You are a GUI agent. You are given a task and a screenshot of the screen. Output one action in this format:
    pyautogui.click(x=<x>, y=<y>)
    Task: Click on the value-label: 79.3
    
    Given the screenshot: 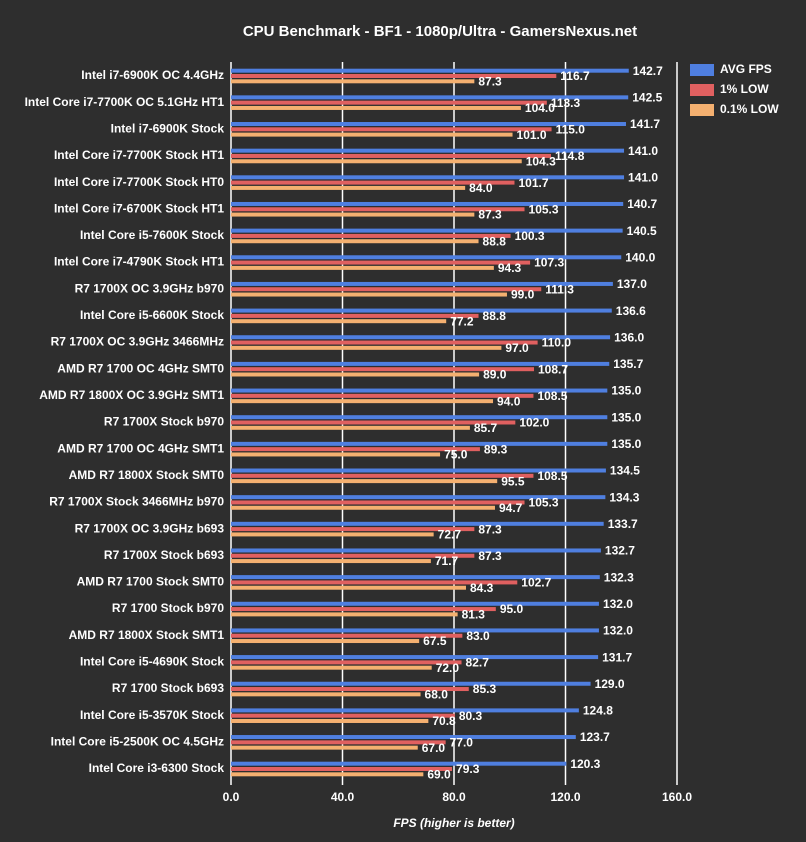 What is the action you would take?
    pyautogui.click(x=468, y=769)
    